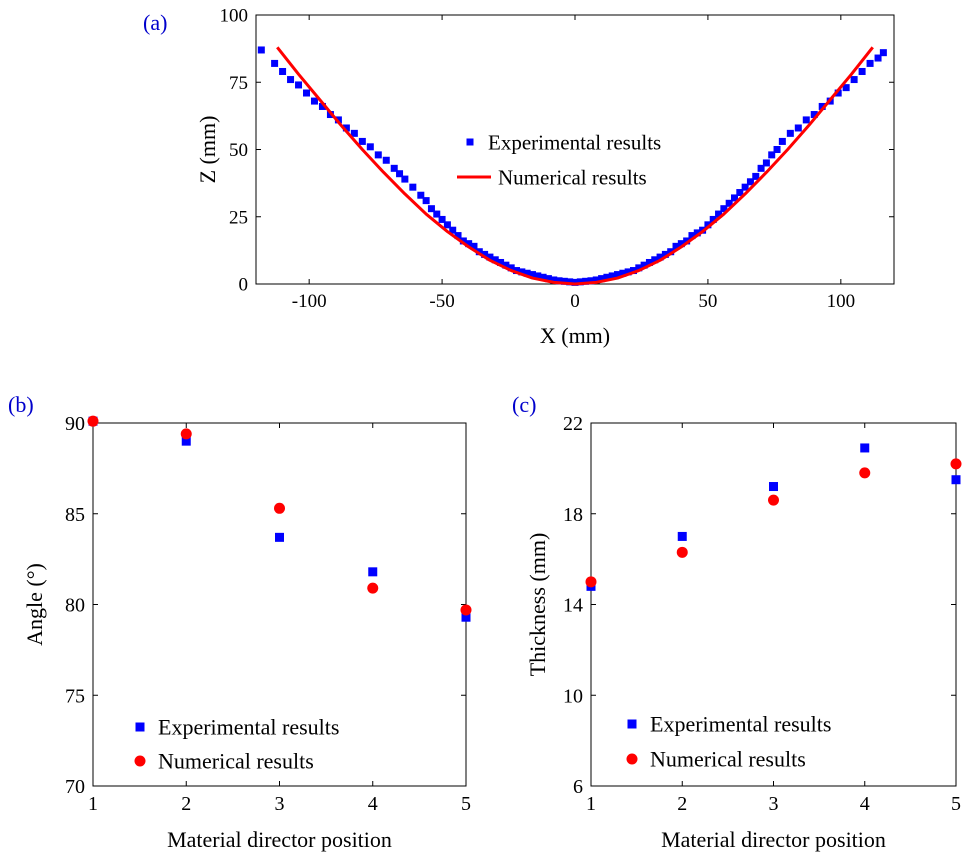  Describe the element at coordinates (238, 150) in the screenshot. I see `y-tick-label: 50` at that location.